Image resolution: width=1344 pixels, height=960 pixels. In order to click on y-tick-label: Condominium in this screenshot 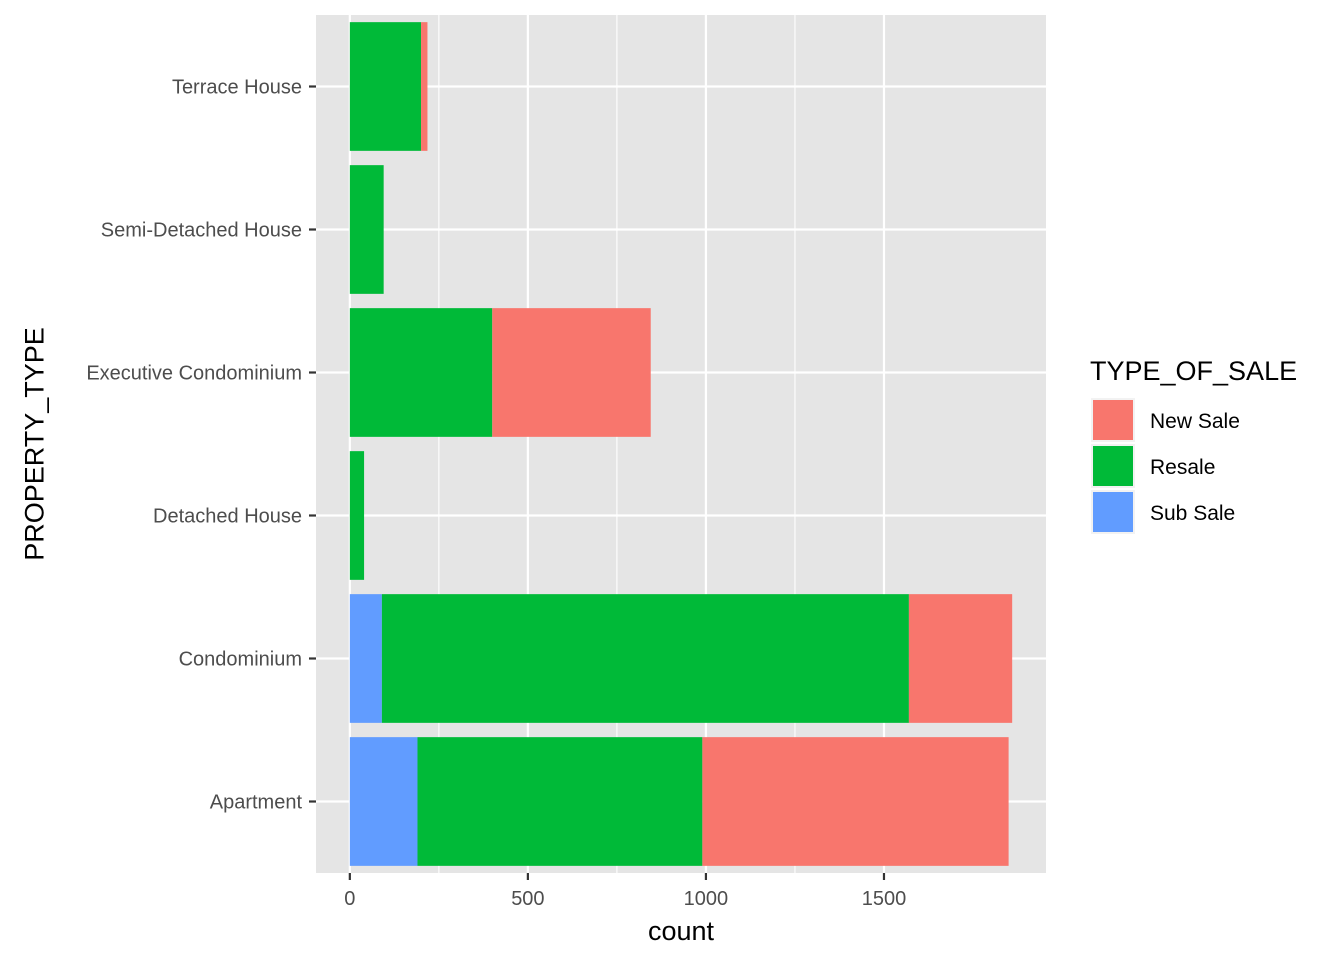, I will do `click(240, 660)`.